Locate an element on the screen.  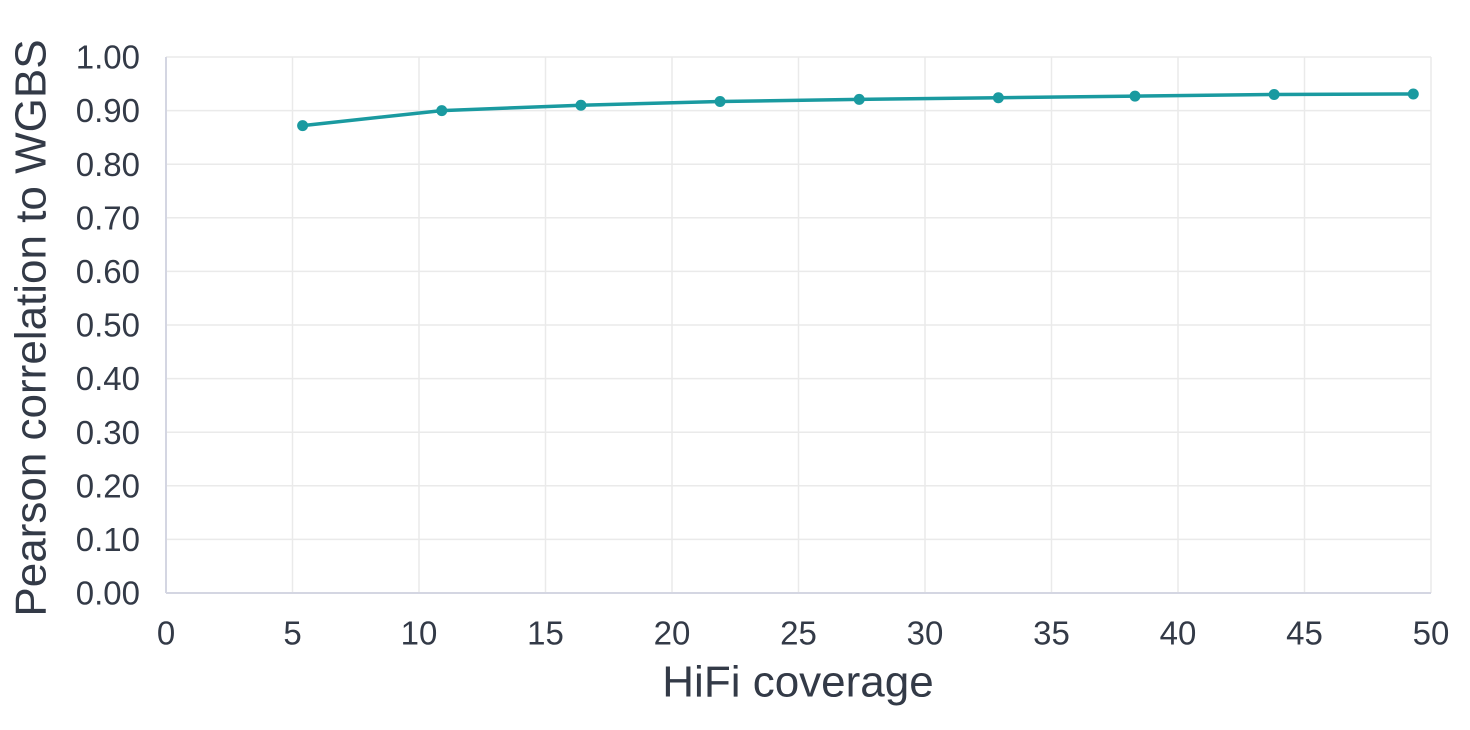
y-tick-label: 0.60 is located at coordinates (108, 271).